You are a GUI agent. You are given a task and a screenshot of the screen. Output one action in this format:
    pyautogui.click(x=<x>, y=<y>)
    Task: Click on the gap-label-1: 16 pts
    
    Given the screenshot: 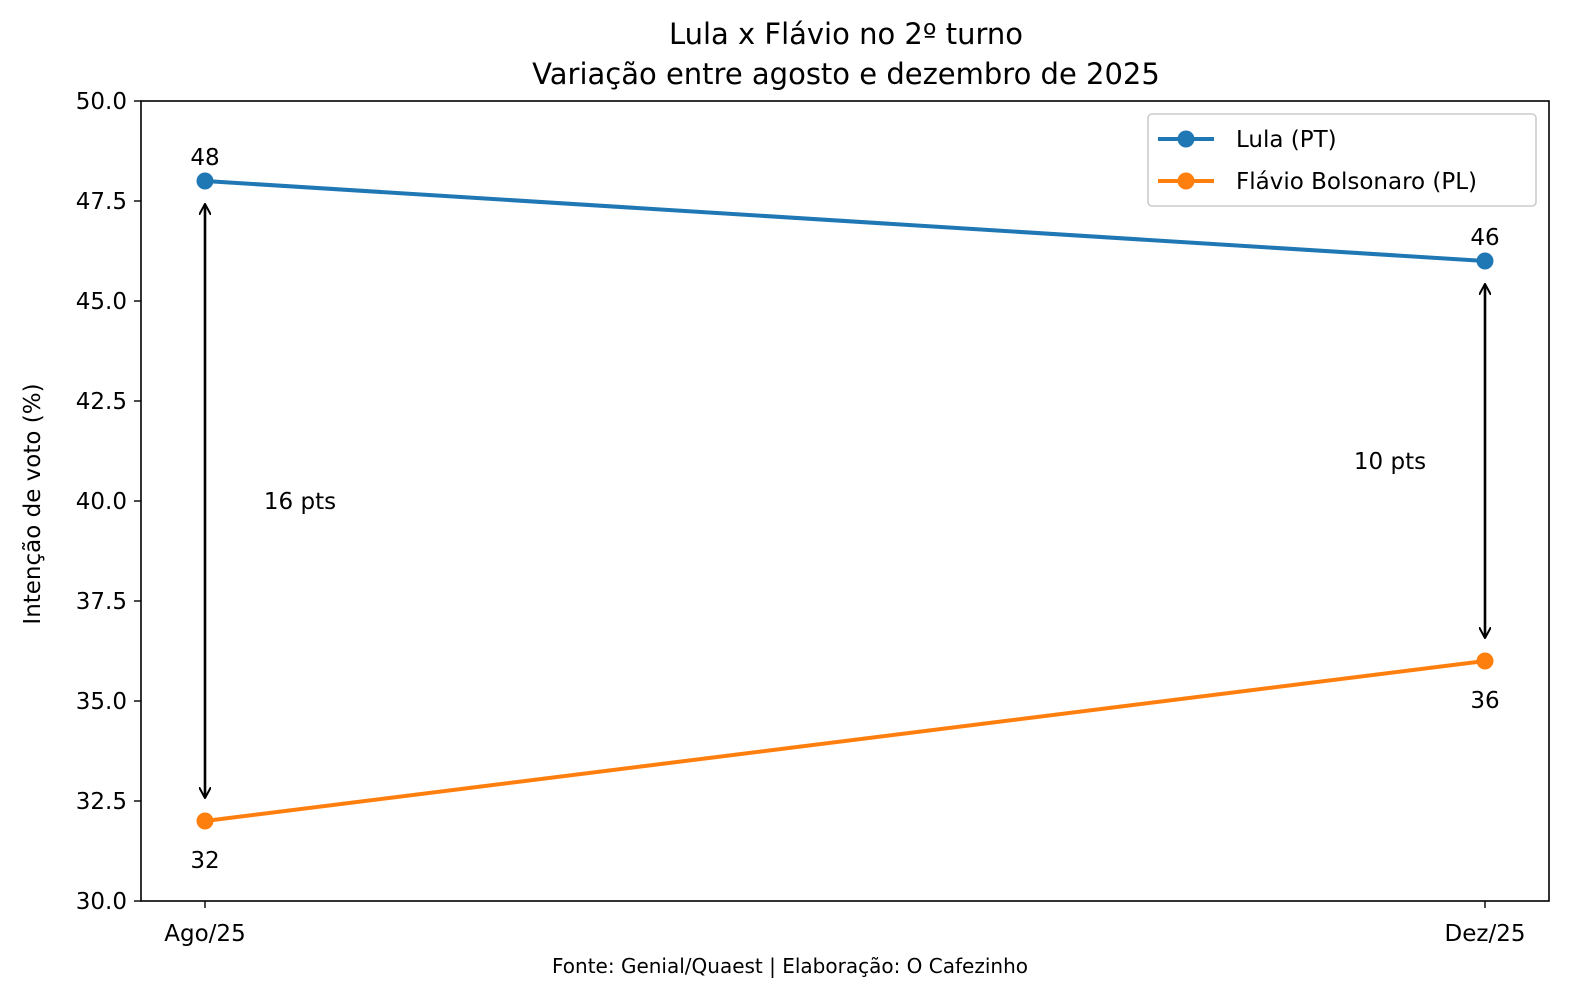 What is the action you would take?
    pyautogui.click(x=300, y=502)
    